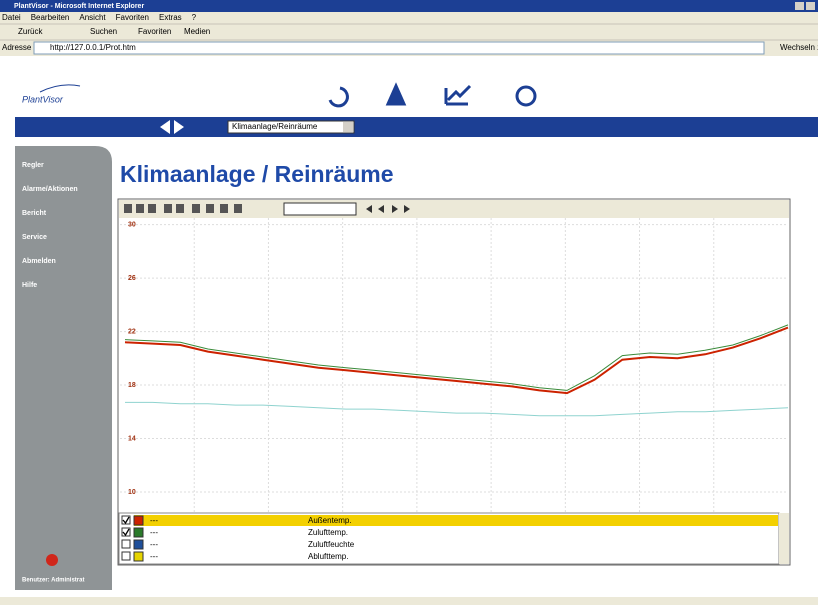 Image resolution: width=818 pixels, height=605 pixels. Describe the element at coordinates (33, 165) in the screenshot. I see `sidebar-item: Regler` at that location.